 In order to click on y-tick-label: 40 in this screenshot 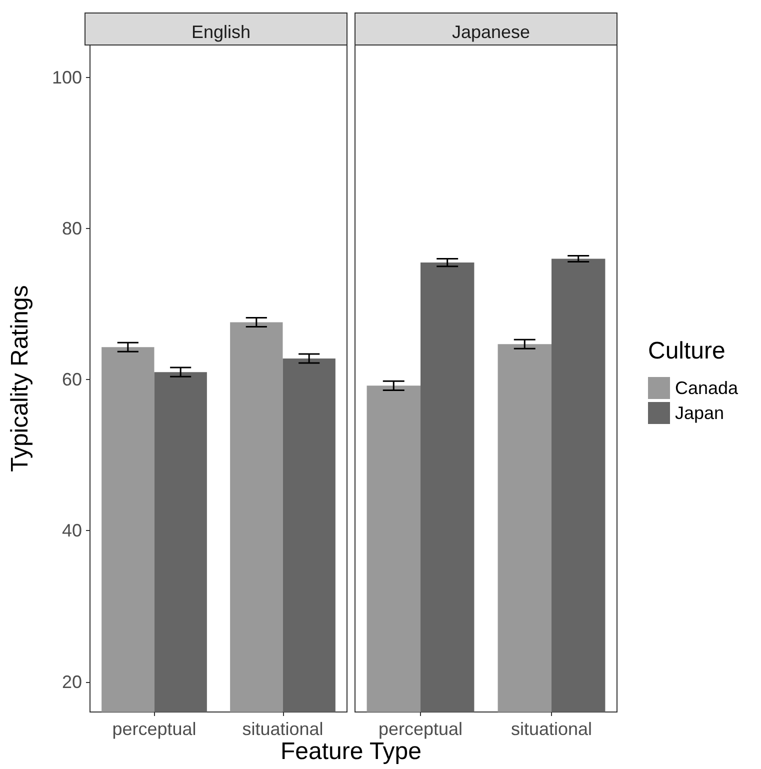, I will do `click(72, 530)`.